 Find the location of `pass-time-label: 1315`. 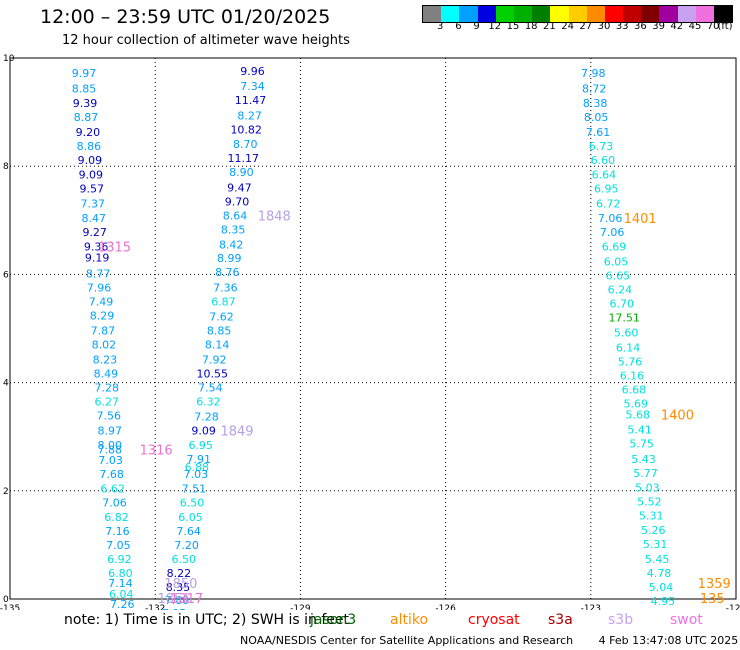

pass-time-label: 1315 is located at coordinates (114, 247).